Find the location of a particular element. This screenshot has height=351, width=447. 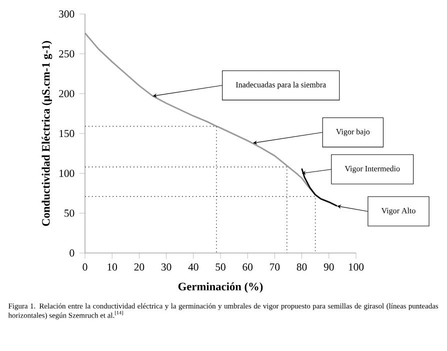

text: Vigor Alto is located at coordinates (398, 211).